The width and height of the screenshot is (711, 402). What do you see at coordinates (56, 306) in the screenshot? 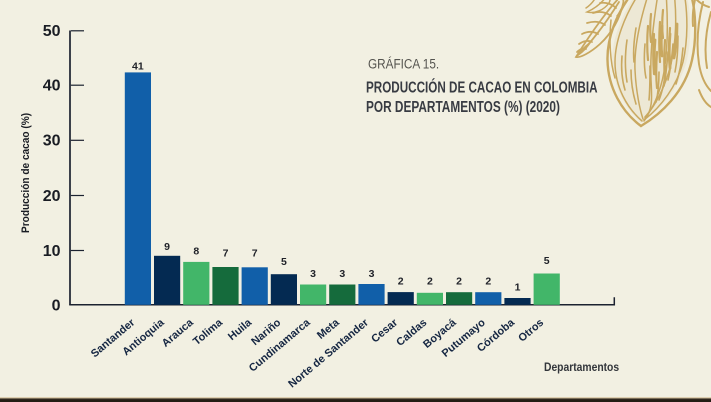
I see `svg-text: 0` at bounding box center [56, 306].